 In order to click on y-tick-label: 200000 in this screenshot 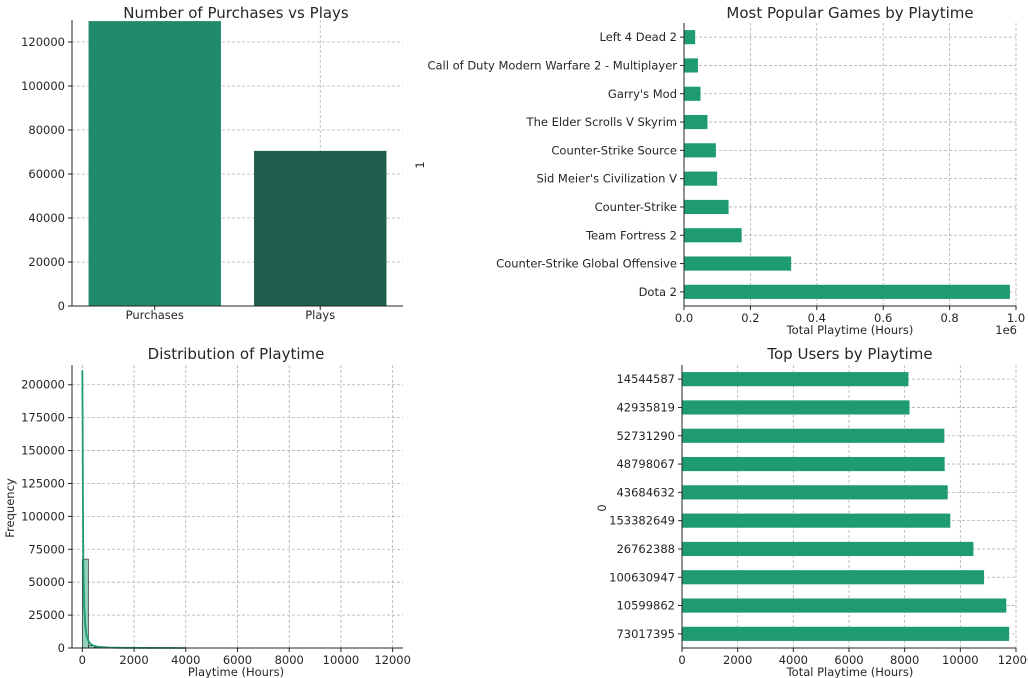, I will do `click(43, 385)`.